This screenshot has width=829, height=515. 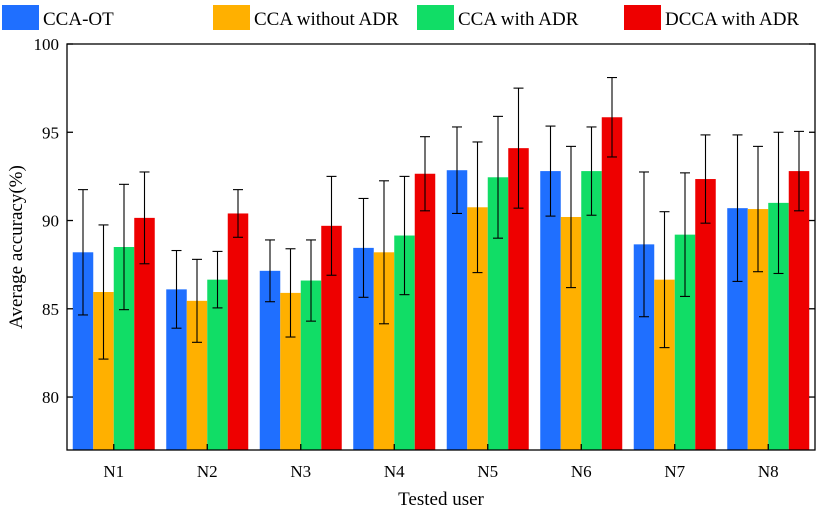 What do you see at coordinates (290, 371) in the screenshot?
I see `bar-N3-cca-without-adr` at bounding box center [290, 371].